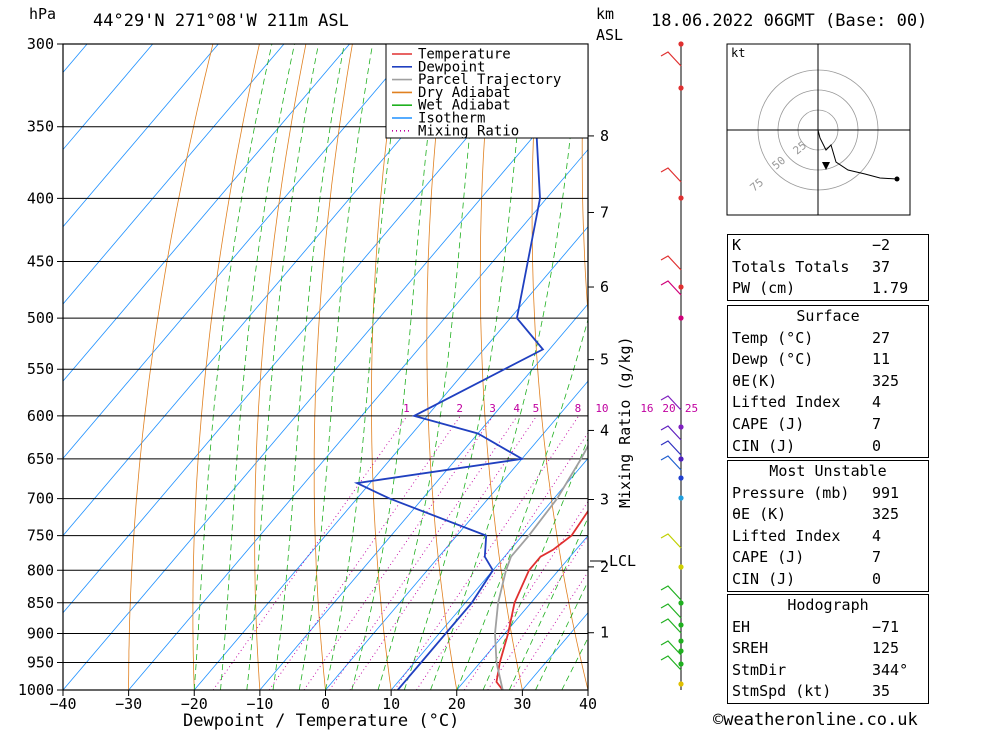 This screenshot has height=733, width=1000. What do you see at coordinates (40, 459) in the screenshot?
I see `pressure-tick-label: 650` at bounding box center [40, 459].